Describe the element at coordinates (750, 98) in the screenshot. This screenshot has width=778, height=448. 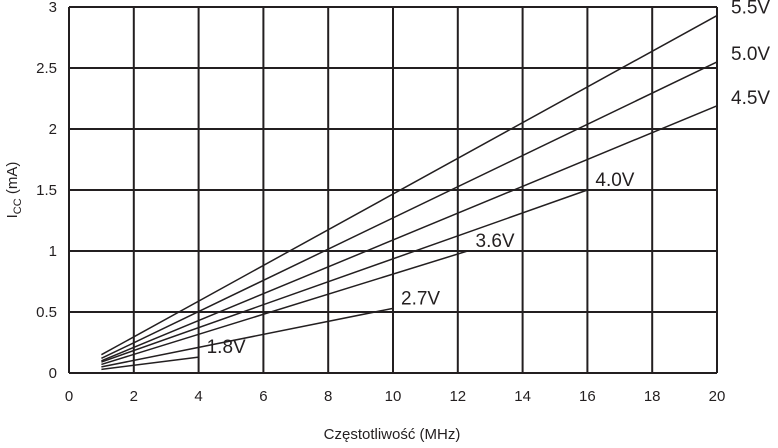
I see `series-label: 4.5V` at that location.